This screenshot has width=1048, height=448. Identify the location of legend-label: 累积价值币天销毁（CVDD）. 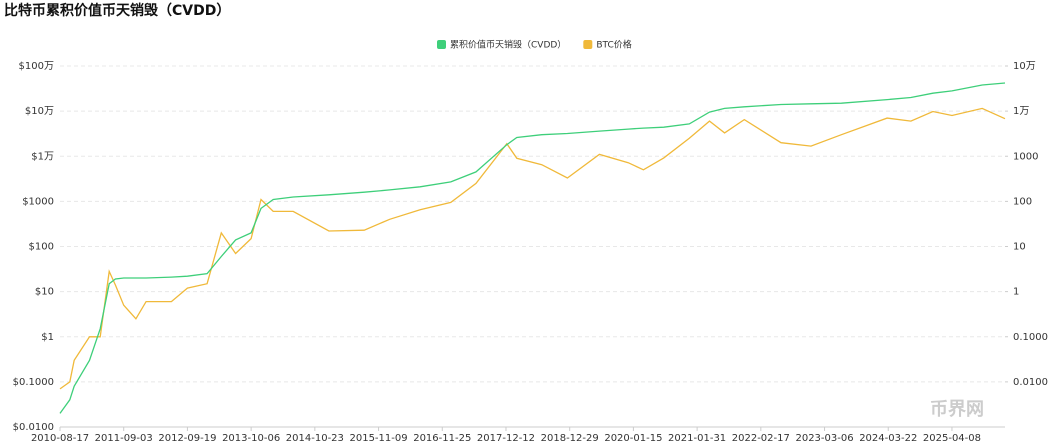
(508, 45).